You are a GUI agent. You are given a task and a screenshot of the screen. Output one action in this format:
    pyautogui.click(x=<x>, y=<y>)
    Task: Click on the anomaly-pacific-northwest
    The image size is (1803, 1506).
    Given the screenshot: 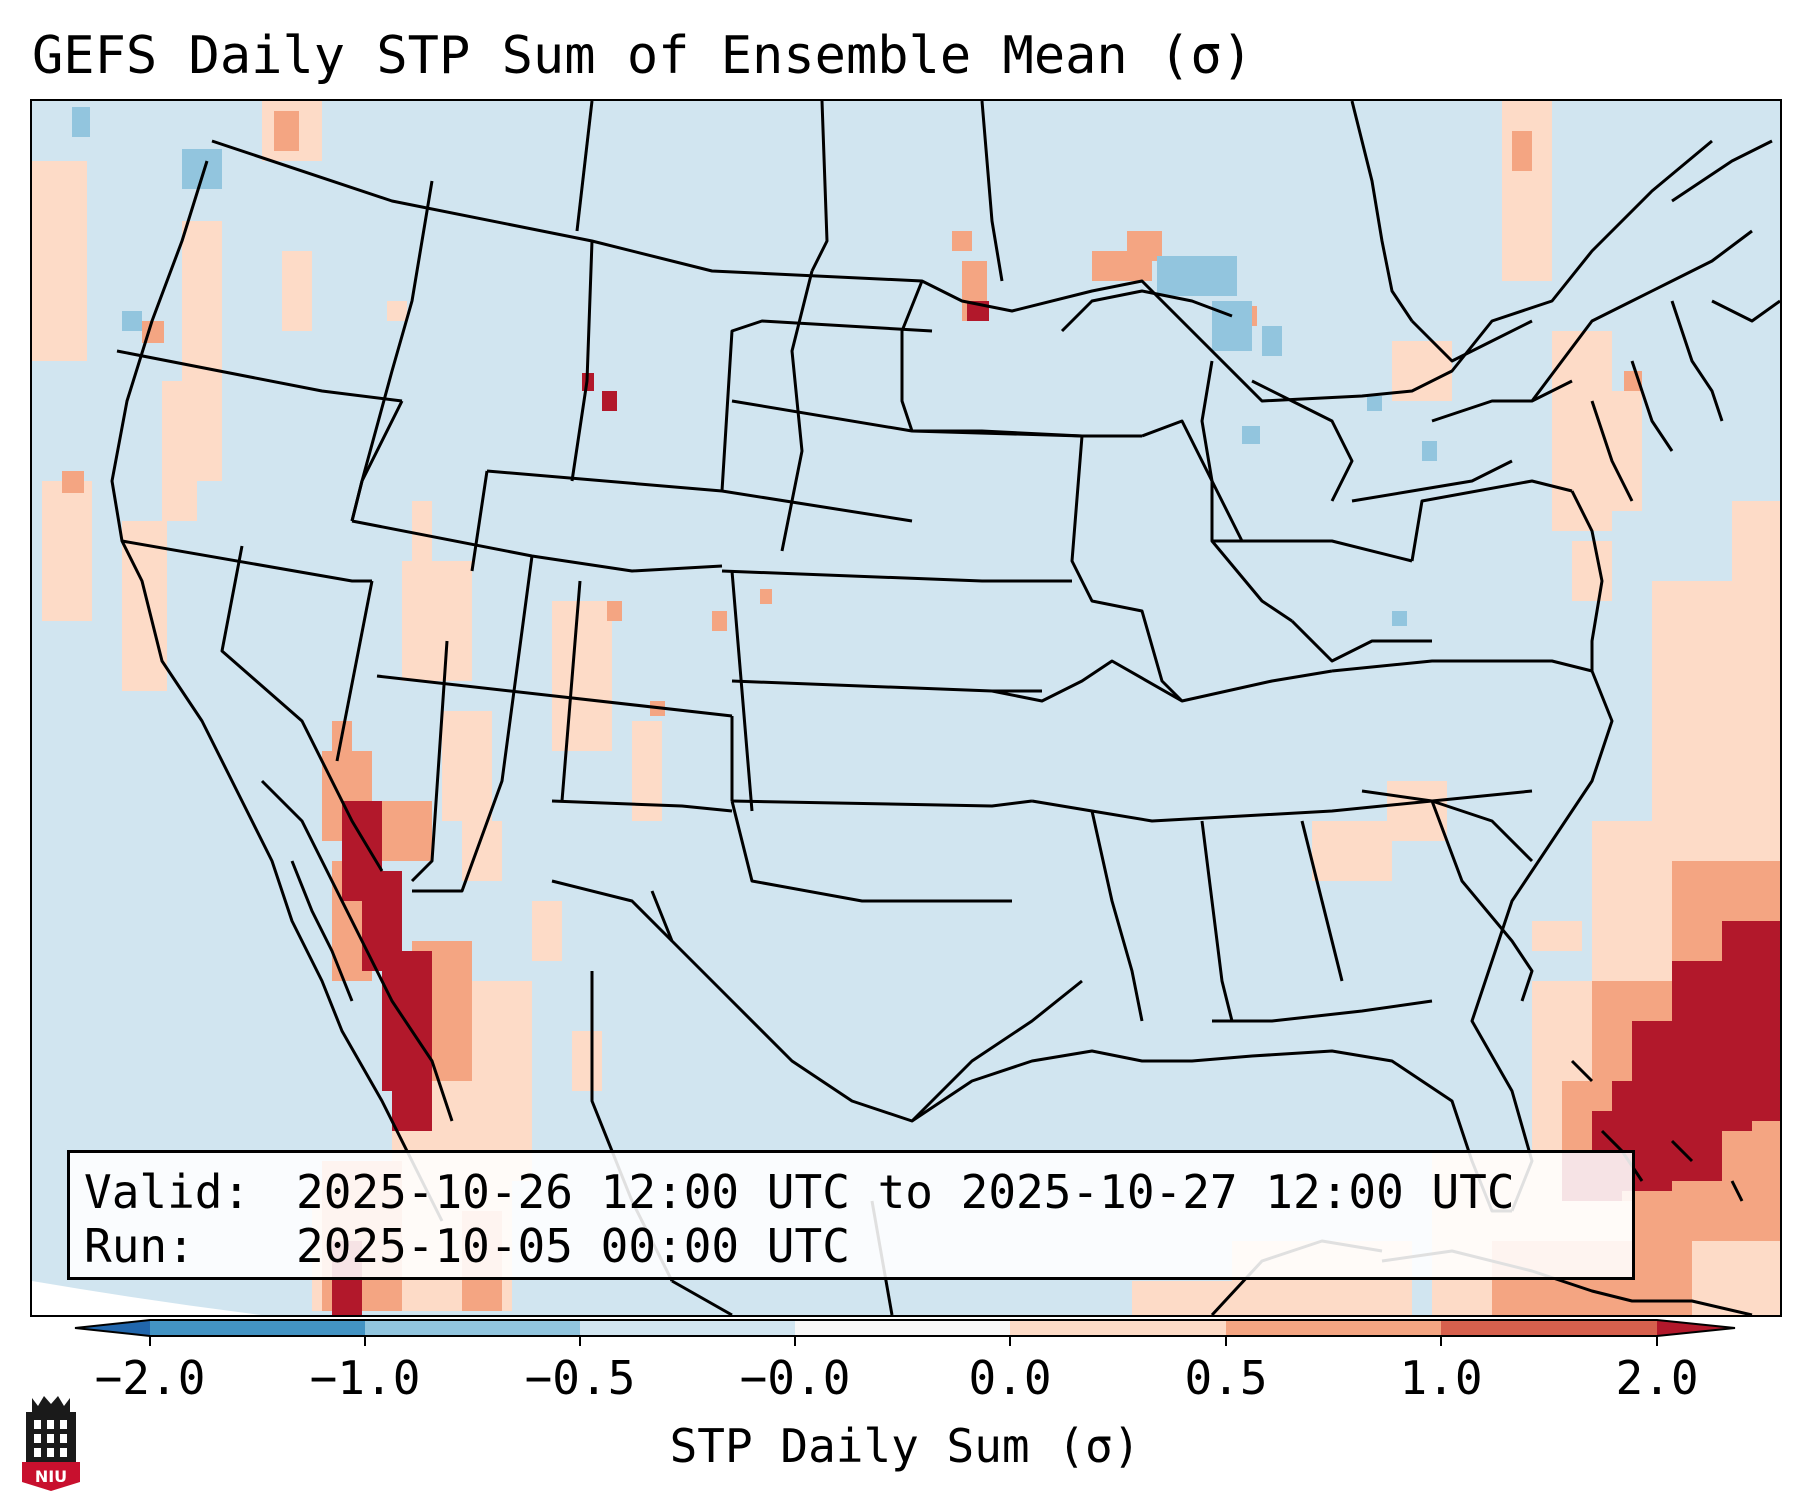 What is the action you would take?
    pyautogui.click(x=232, y=396)
    